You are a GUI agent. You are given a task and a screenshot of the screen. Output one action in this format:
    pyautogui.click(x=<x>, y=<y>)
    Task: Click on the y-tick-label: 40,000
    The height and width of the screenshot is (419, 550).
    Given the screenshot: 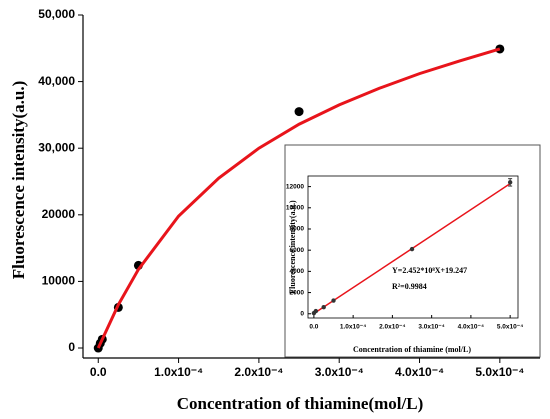 What is the action you would take?
    pyautogui.click(x=56, y=81)
    